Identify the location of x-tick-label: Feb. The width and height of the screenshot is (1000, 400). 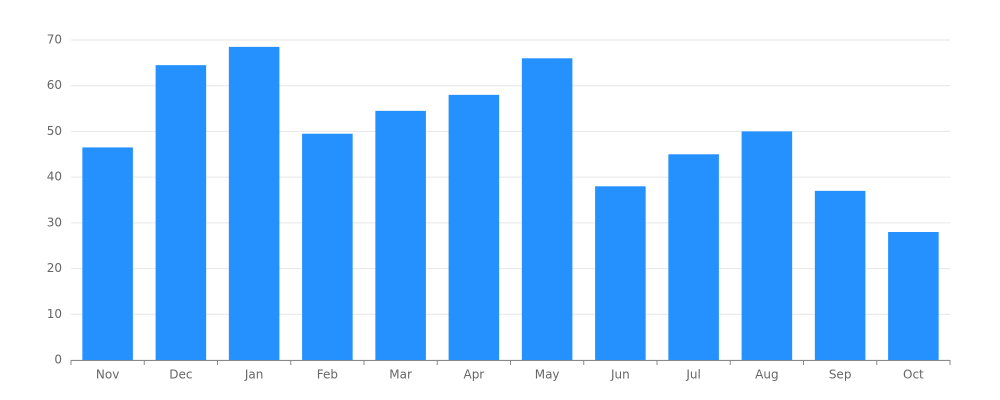
(327, 375).